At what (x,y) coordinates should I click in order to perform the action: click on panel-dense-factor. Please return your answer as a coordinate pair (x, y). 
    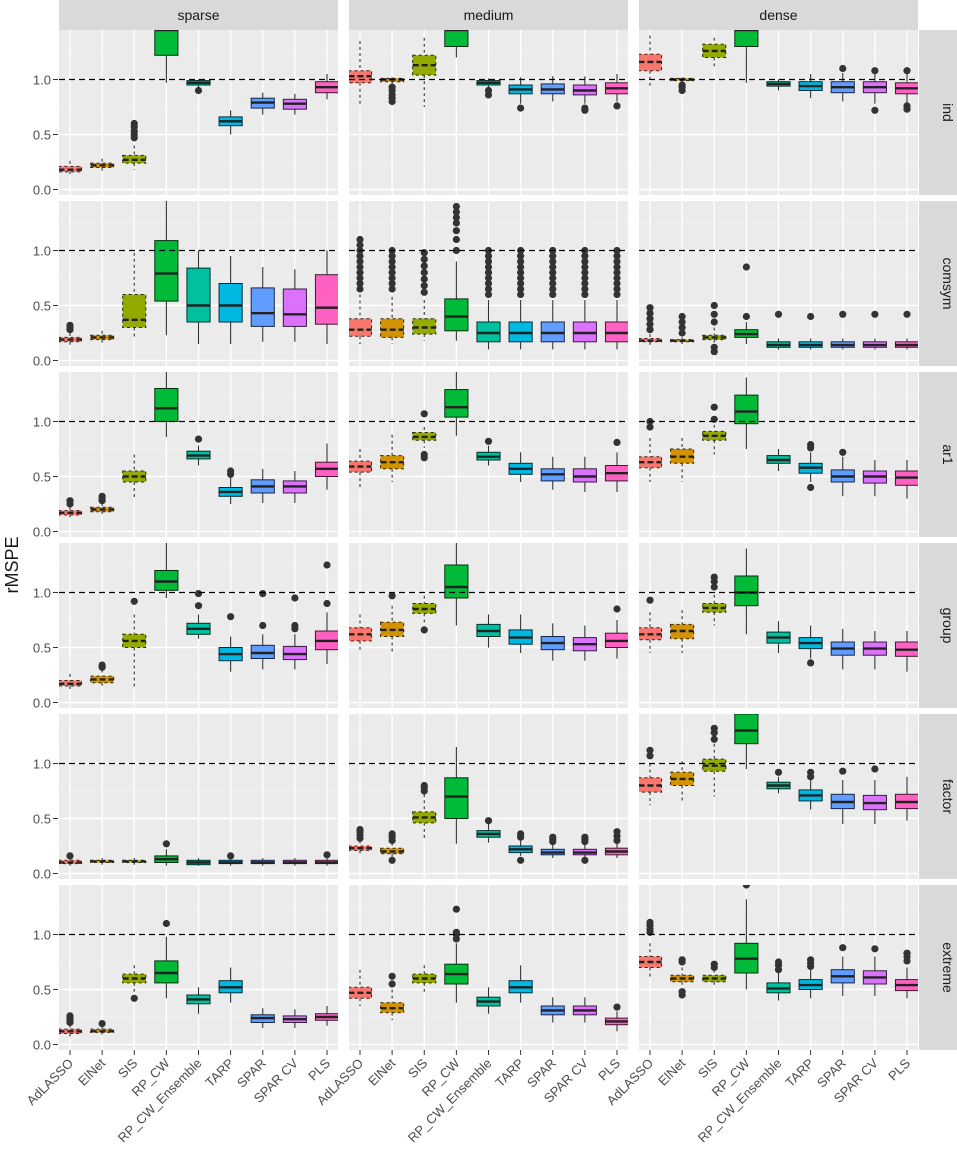
    Looking at the image, I should click on (778, 796).